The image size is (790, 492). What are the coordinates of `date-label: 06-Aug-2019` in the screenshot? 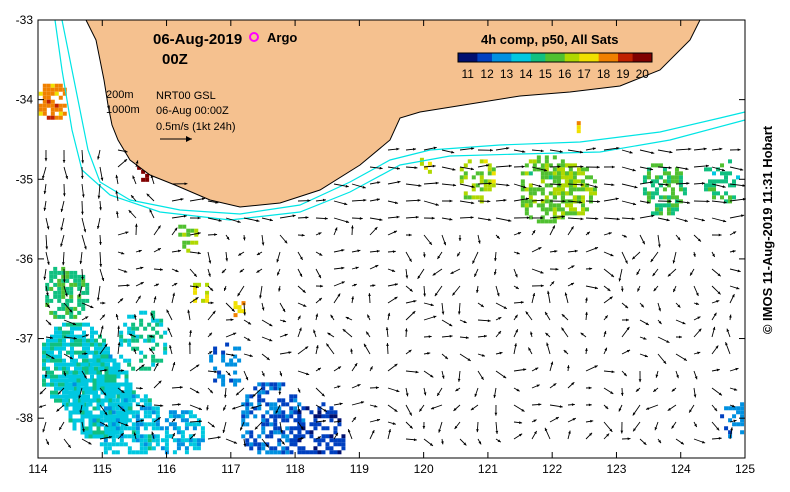 It's located at (197, 39).